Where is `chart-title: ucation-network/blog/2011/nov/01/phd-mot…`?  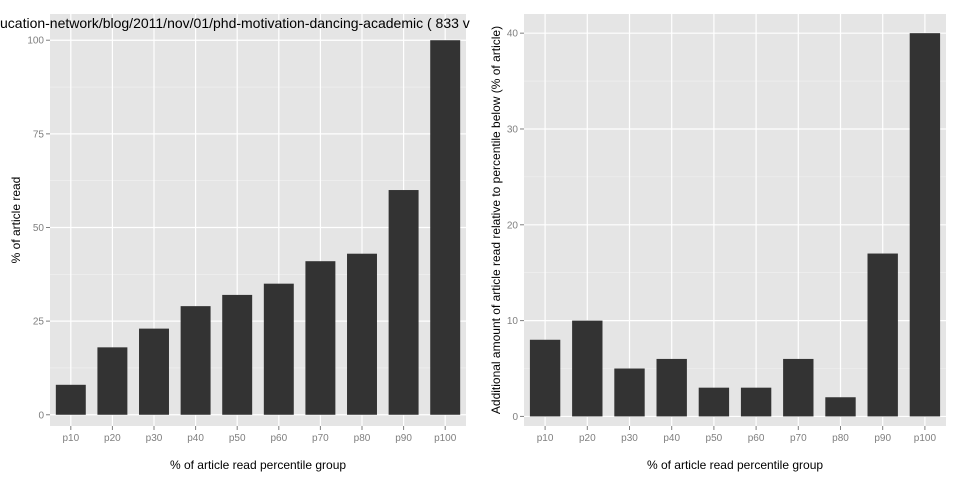
chart-title: ucation-network/blog/2011/nov/01/phd-mot… is located at coordinates (235, 23).